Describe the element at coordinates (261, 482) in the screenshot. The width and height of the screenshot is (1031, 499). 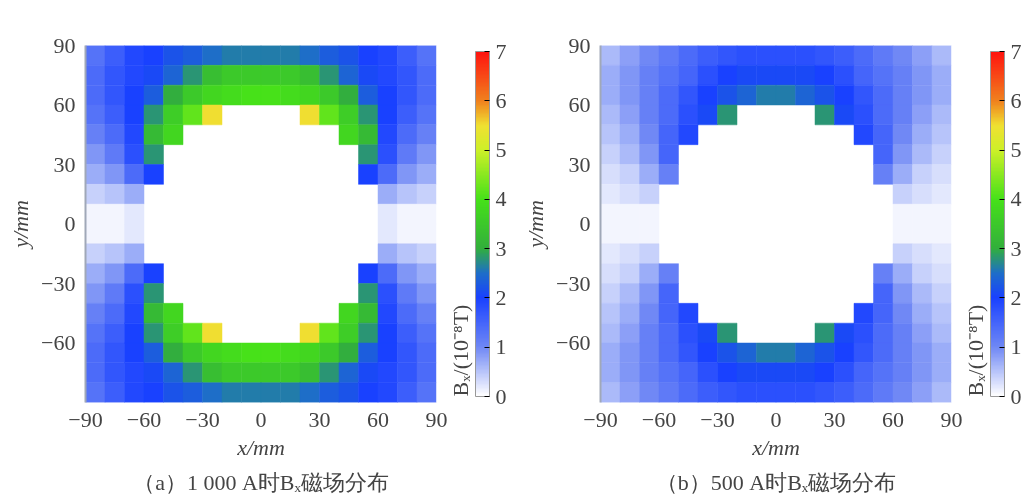
I see `text: （a）1 000 A时Bₓ磁场分布` at that location.